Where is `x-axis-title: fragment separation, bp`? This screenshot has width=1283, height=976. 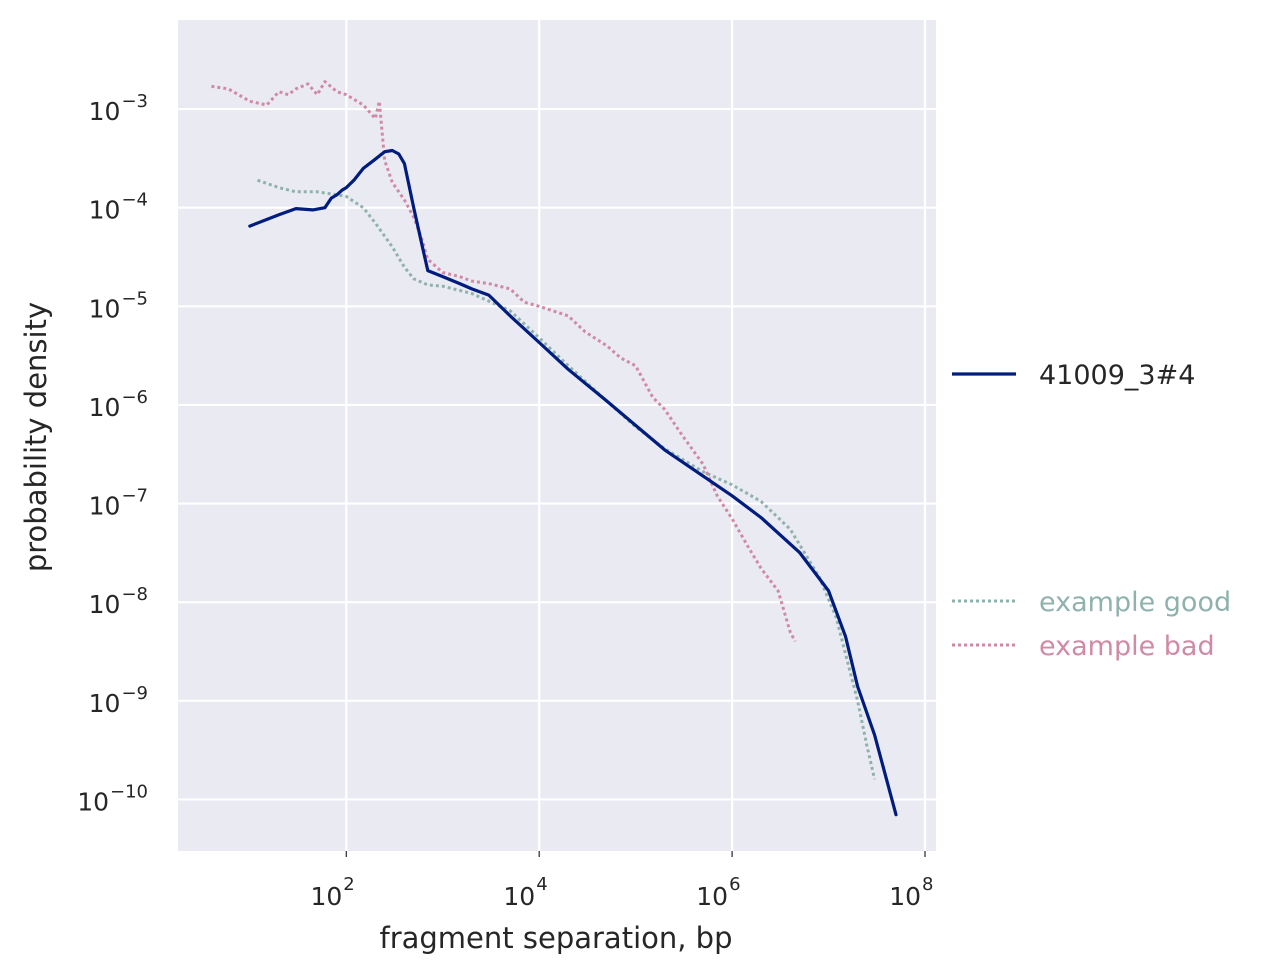 x-axis-title: fragment separation, bp is located at coordinates (556, 938).